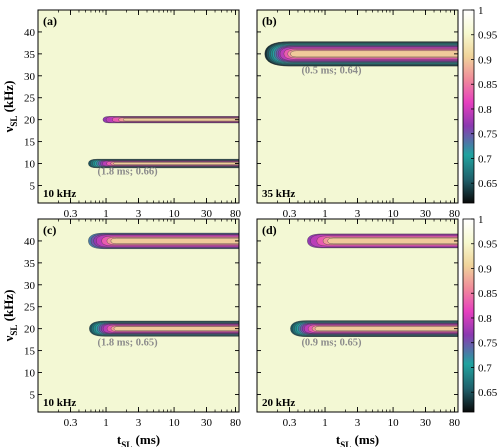  Describe the element at coordinates (128, 342) in the screenshot. I see `optimum-annotation: (1.8 ms; 0.65)` at that location.